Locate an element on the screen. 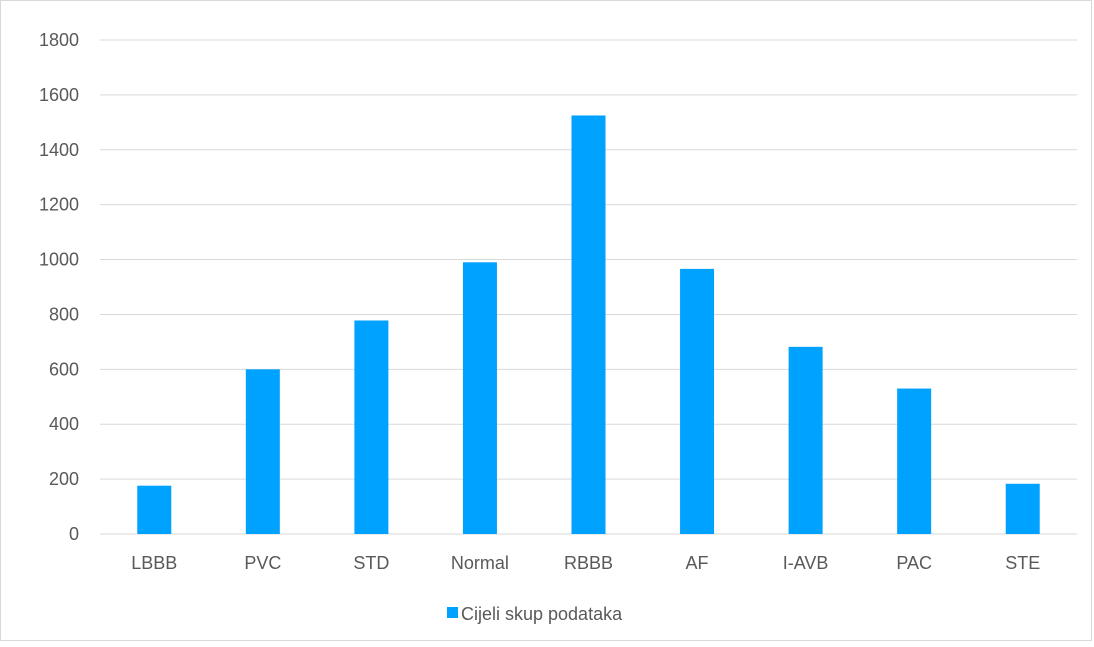  x-tick-label: STE is located at coordinates (1022, 563).